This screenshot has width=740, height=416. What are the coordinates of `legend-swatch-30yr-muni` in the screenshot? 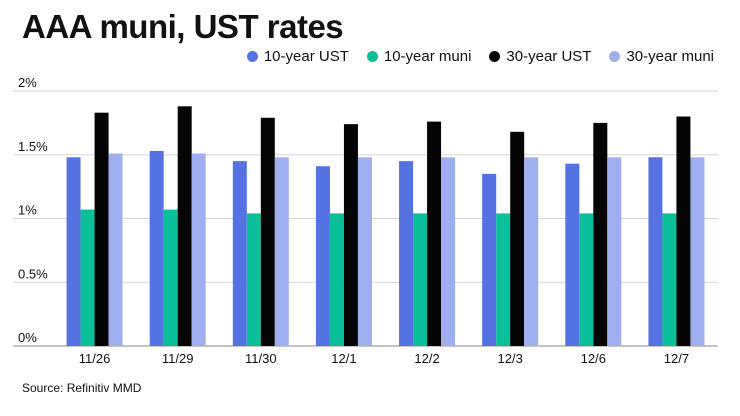 It's located at (615, 56).